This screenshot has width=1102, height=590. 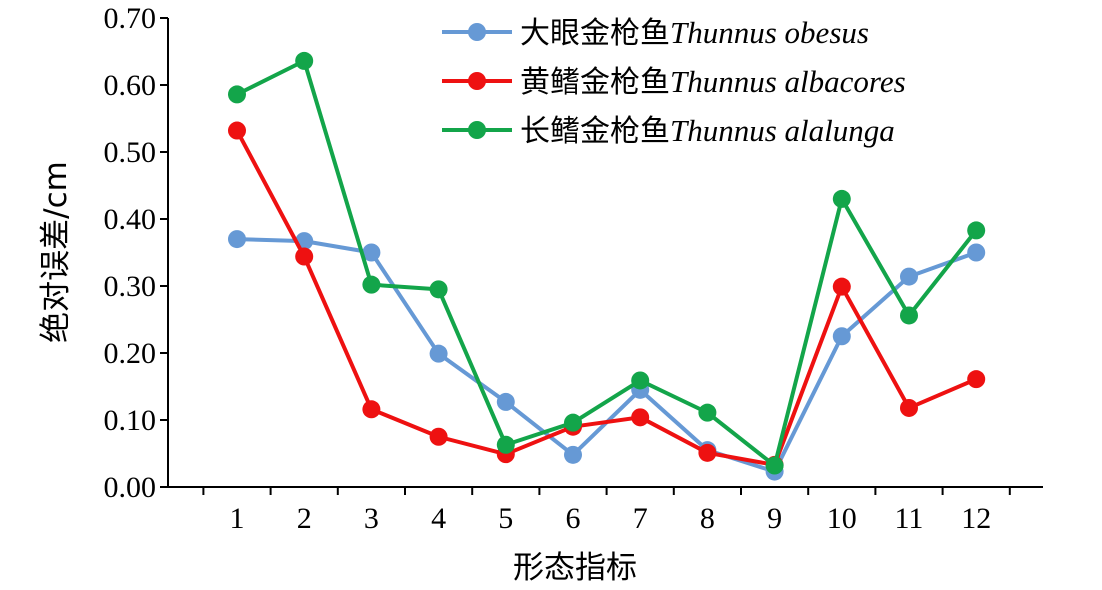 I want to click on x-tick-label: 6, so click(x=573, y=518).